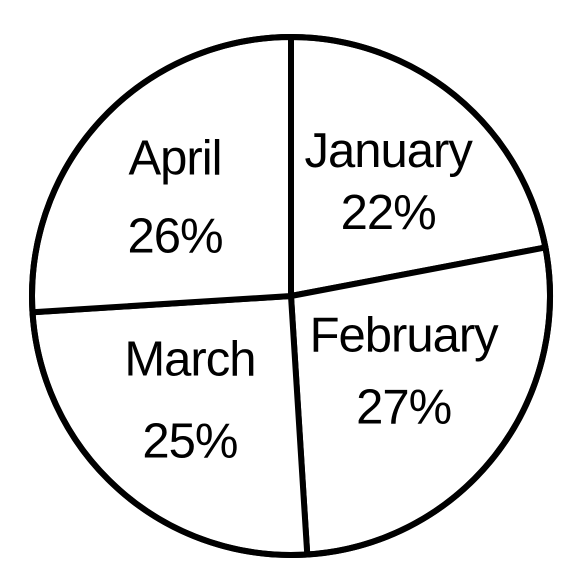  I want to click on slice-value-january: 22%, so click(388, 213).